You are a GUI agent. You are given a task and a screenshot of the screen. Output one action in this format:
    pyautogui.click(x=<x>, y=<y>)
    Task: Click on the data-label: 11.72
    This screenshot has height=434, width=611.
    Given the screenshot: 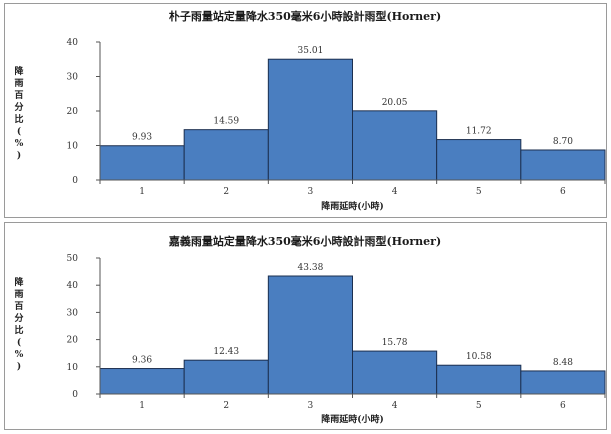 What is the action you would take?
    pyautogui.click(x=479, y=132)
    